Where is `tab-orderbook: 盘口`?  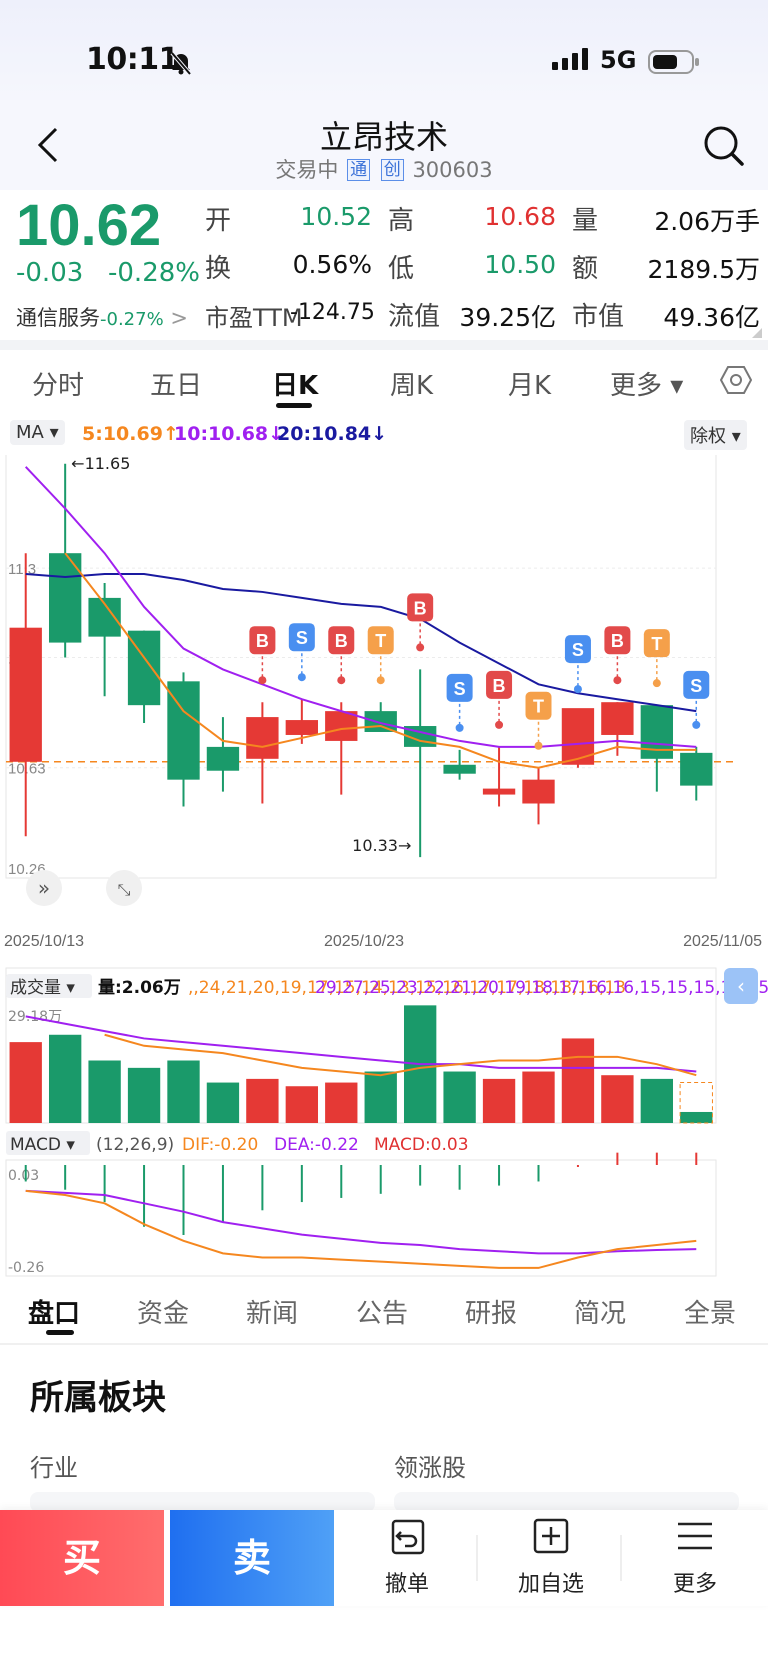 tab-orderbook: 盘口 is located at coordinates (54, 1314).